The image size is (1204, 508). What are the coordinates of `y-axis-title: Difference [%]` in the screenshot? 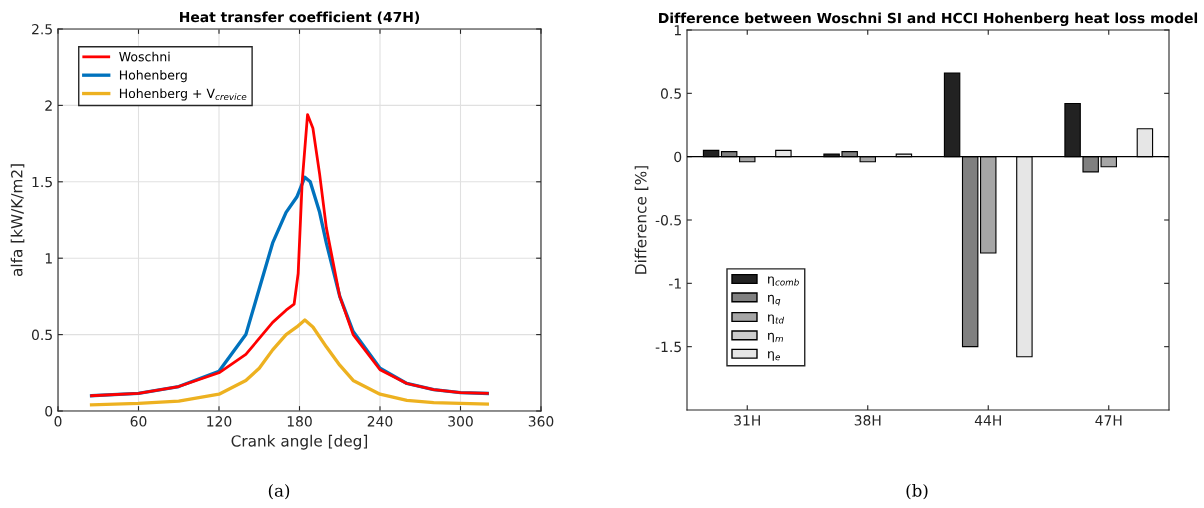 It's located at (641, 220).